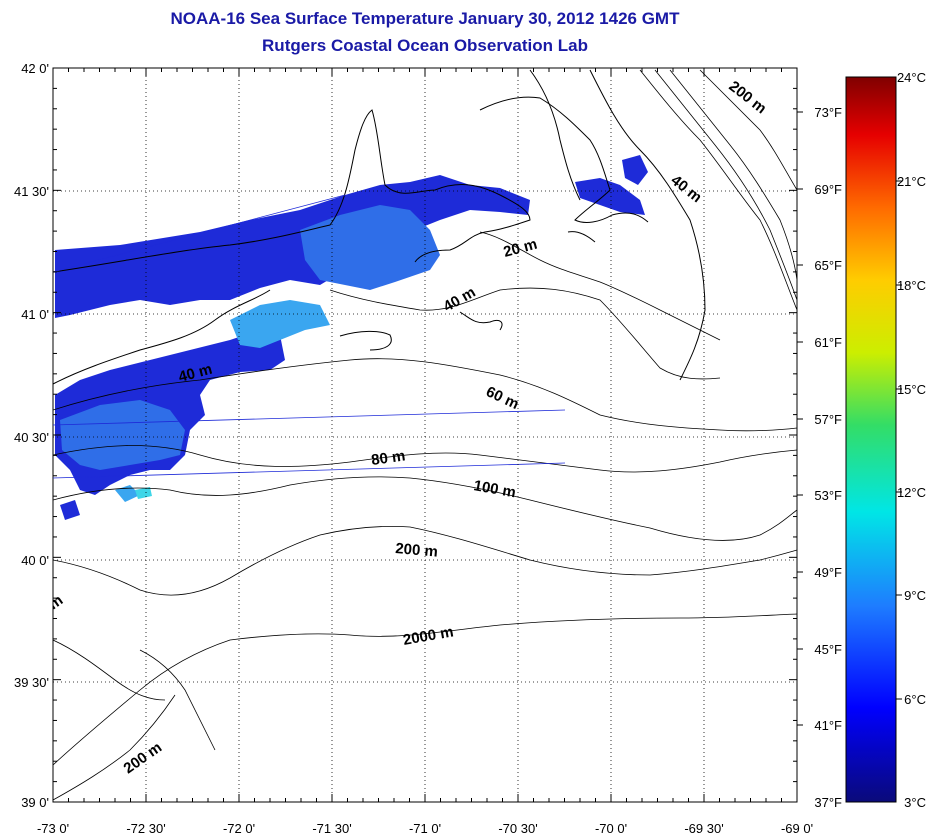  What do you see at coordinates (417, 550) in the screenshot?
I see `depth-label: 200 m` at bounding box center [417, 550].